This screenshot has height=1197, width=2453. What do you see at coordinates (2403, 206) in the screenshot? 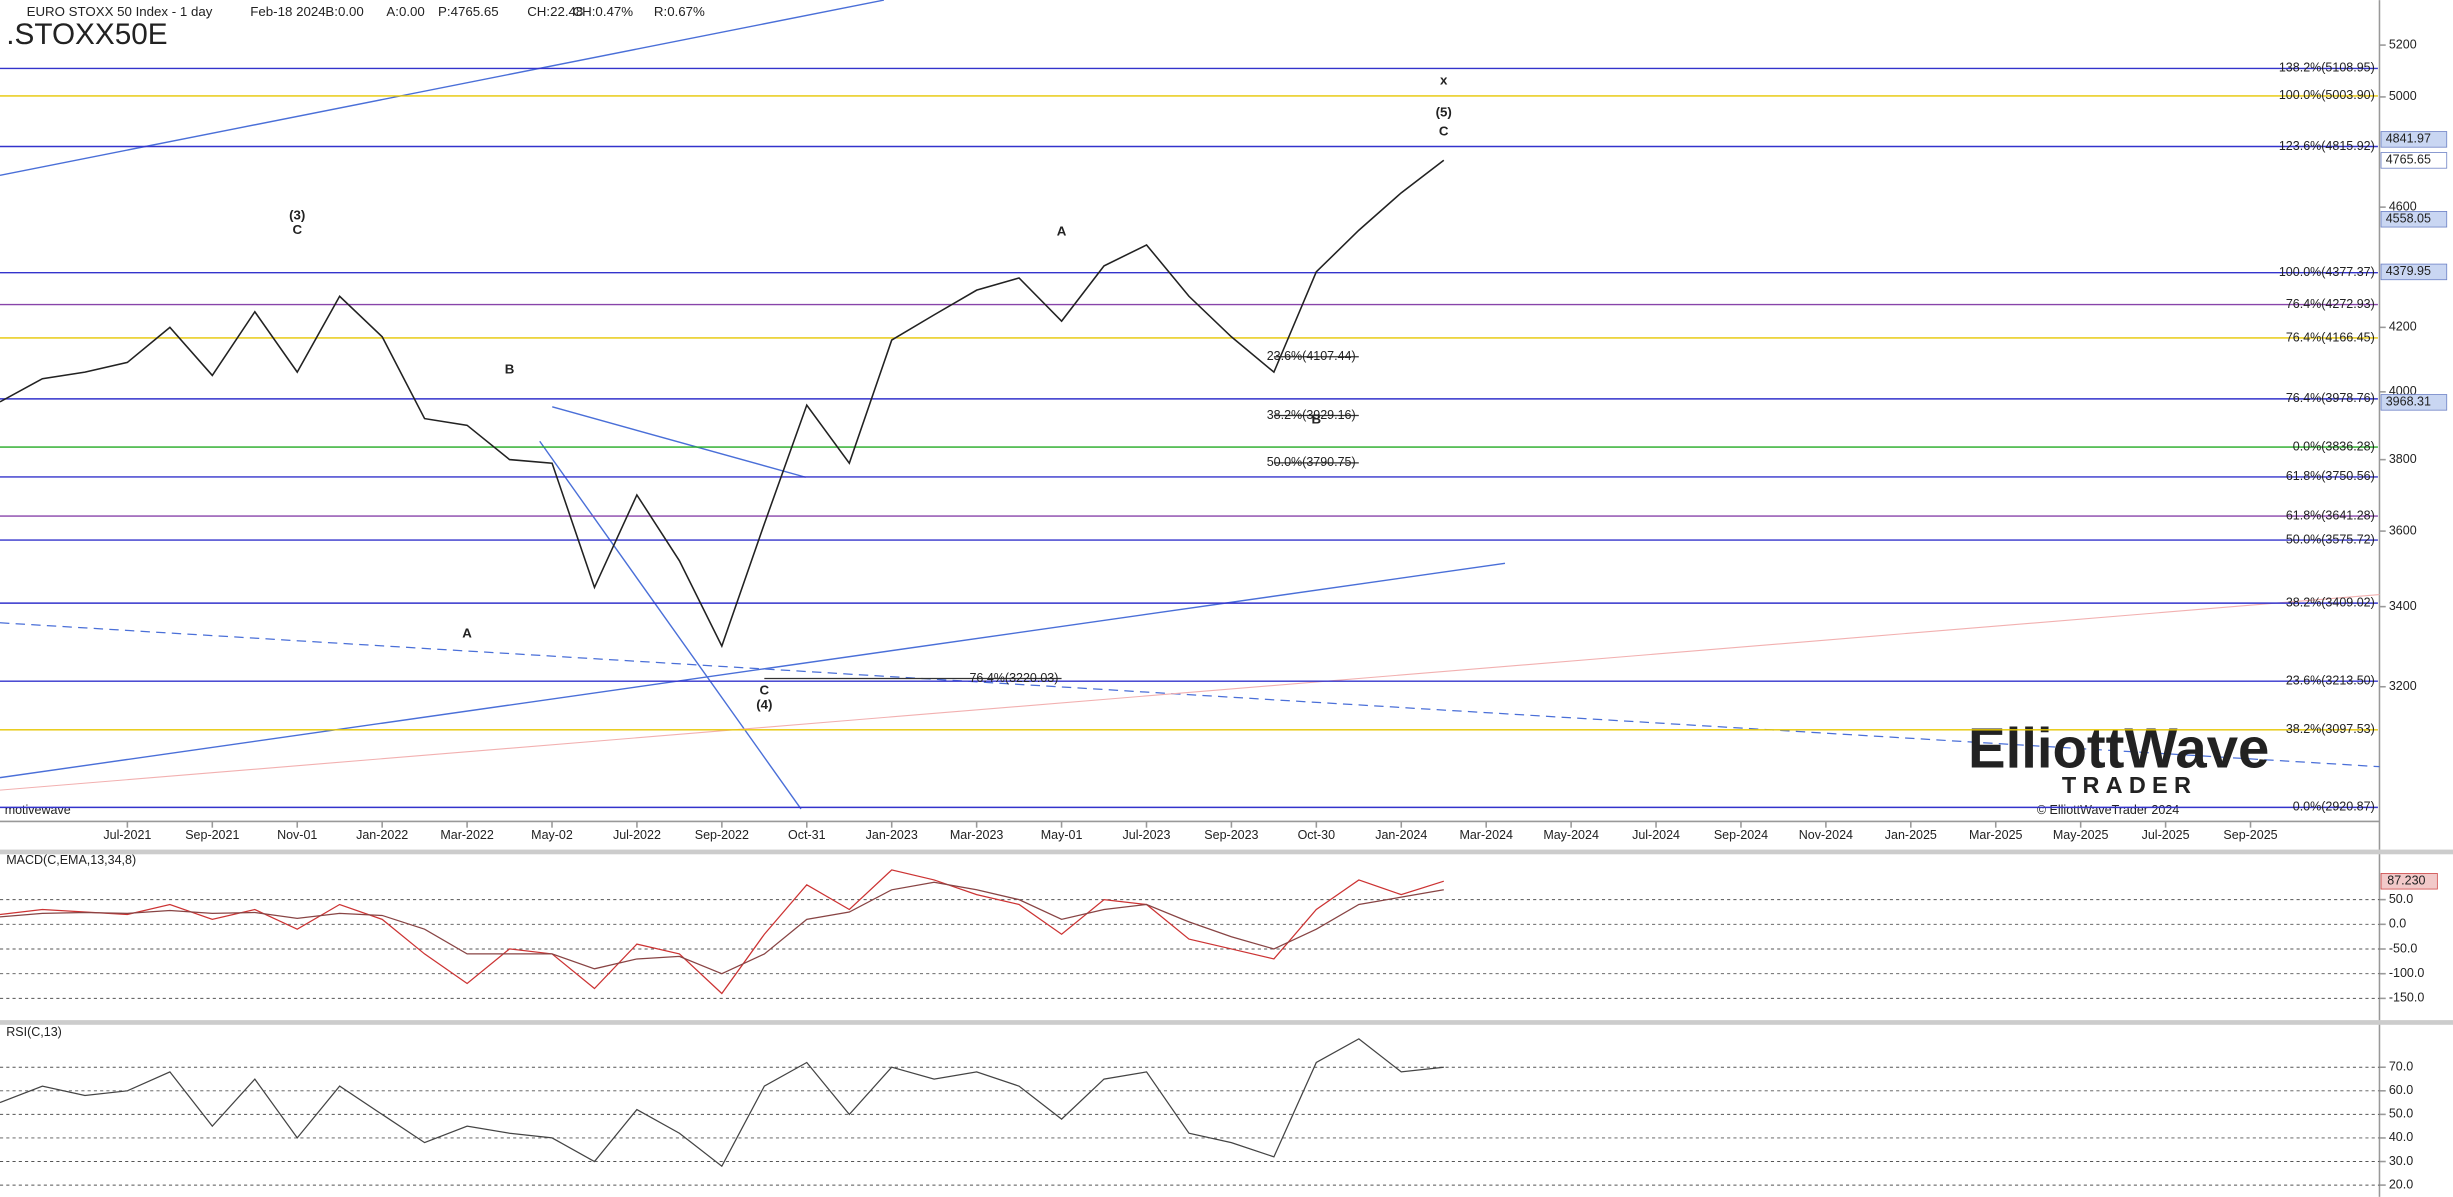
I see `y-tick-label: 4600` at bounding box center [2403, 206].